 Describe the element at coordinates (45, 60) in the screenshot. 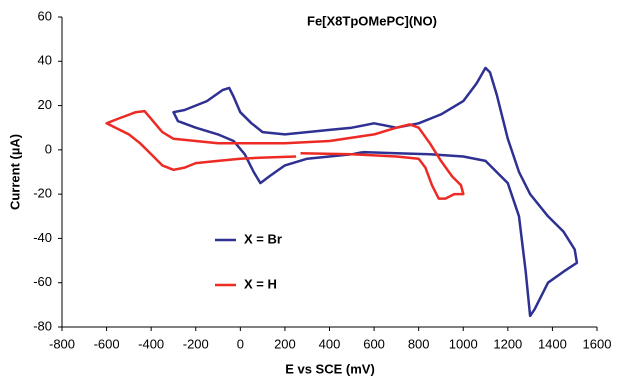

I see `y-tick-label: 40` at that location.